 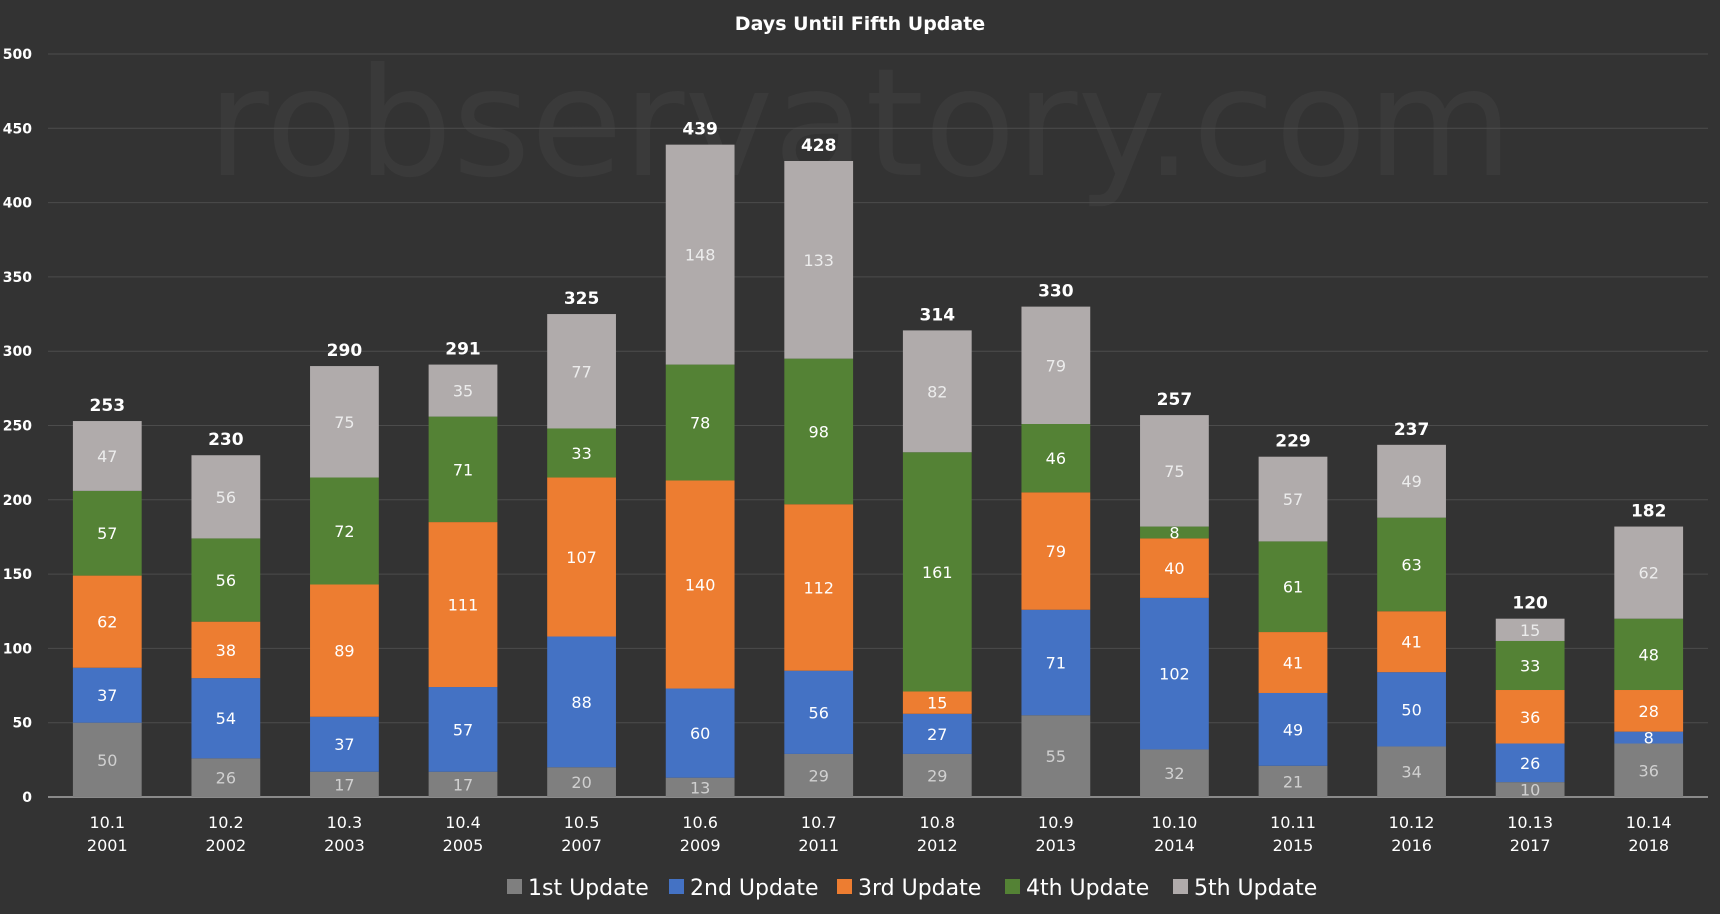 I want to click on data-label: 34, so click(x=1411, y=772).